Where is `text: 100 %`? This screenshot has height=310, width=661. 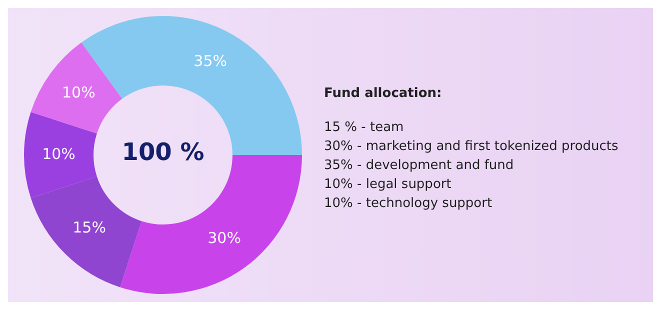 text: 100 % is located at coordinates (163, 152).